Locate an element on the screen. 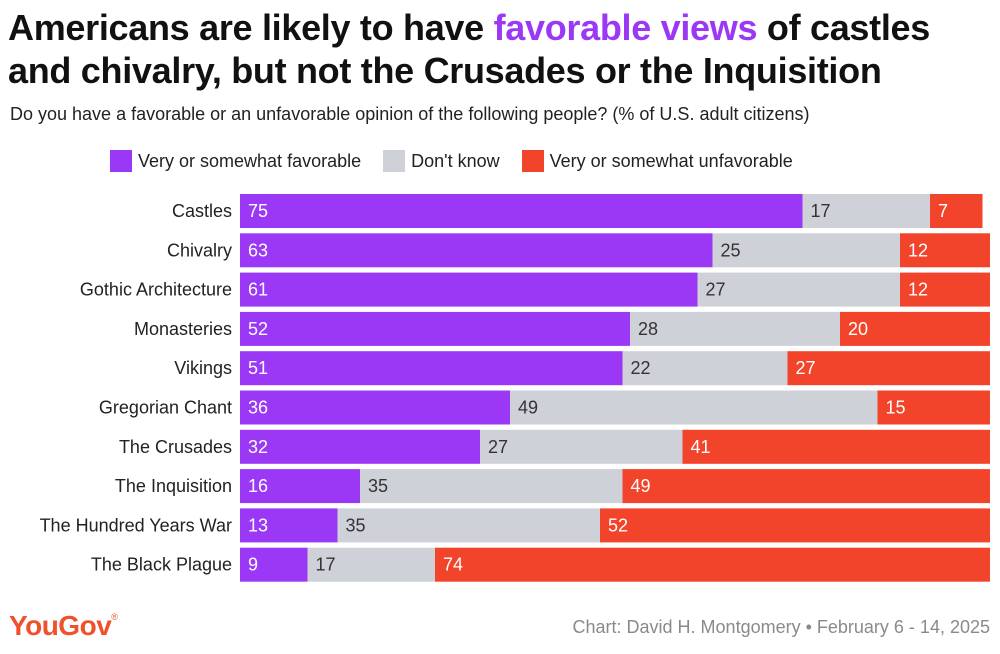  legend-label-dont-know: Don't know is located at coordinates (455, 160).